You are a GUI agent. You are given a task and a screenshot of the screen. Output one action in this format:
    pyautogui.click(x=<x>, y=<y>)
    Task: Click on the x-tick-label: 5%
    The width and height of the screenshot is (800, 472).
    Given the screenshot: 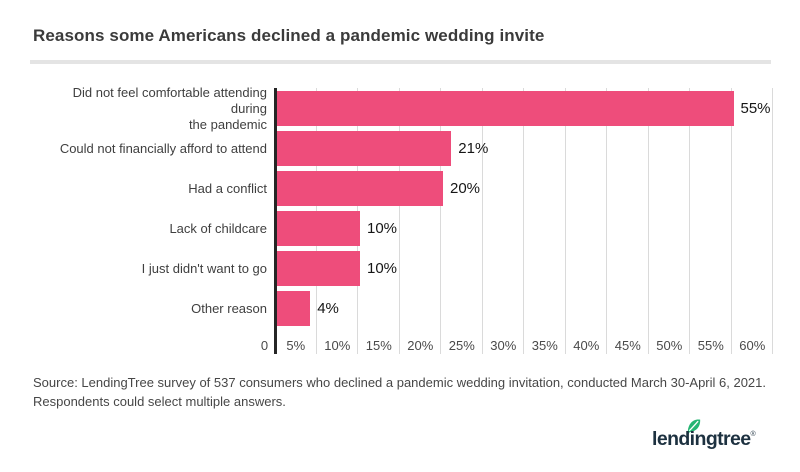 What is the action you would take?
    pyautogui.click(x=296, y=345)
    